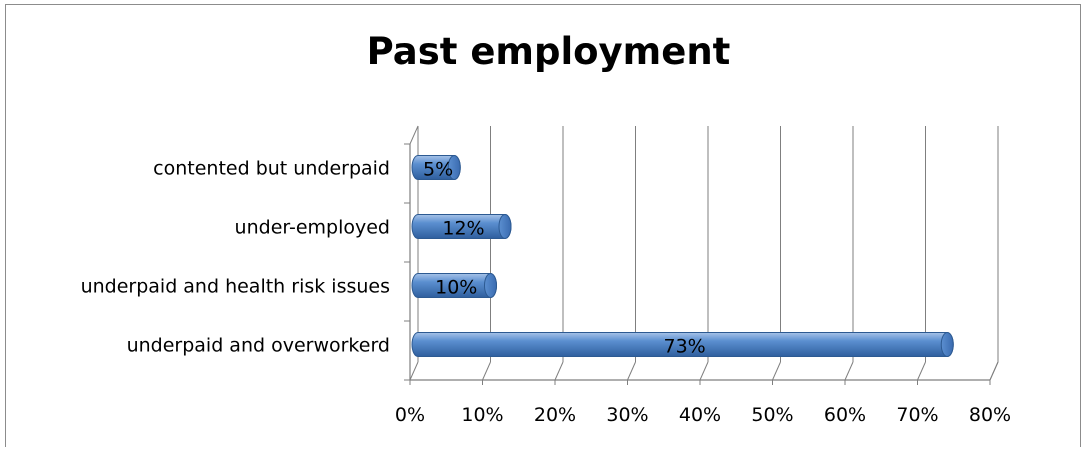 The width and height of the screenshot is (1089, 451). I want to click on category-label: under-employed, so click(312, 228).